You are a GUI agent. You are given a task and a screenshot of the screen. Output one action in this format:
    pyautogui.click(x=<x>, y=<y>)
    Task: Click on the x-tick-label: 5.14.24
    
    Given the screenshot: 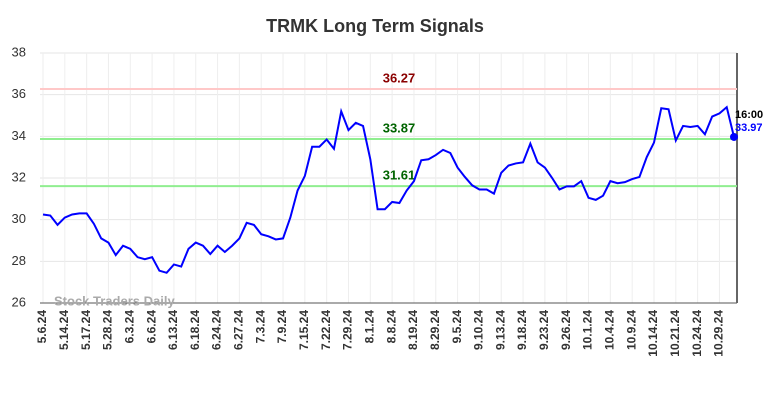 What is the action you would take?
    pyautogui.click(x=64, y=330)
    